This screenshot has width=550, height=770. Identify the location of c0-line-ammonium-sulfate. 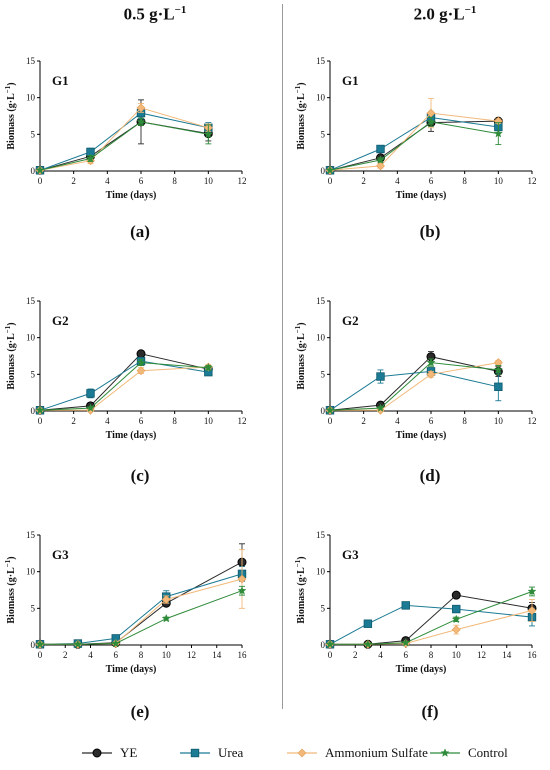
(124, 139).